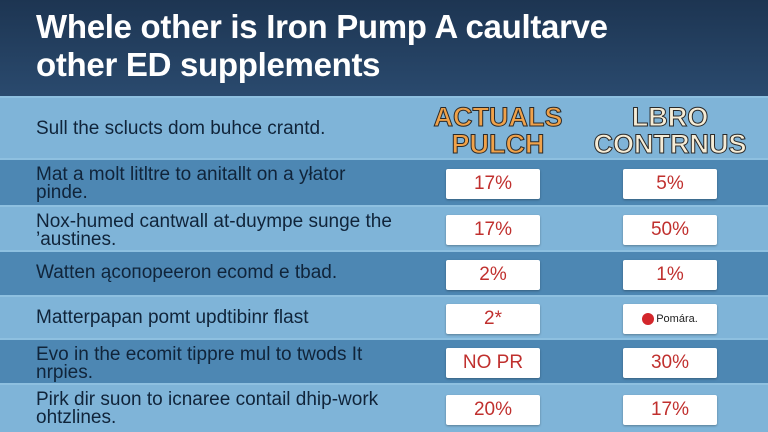  Describe the element at coordinates (384, 273) in the screenshot. I see `table-row: Watten ącoпopeeron ecomd e tbad. 2% 1%` at that location.